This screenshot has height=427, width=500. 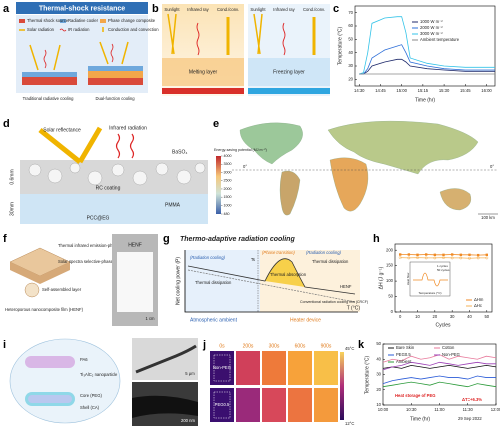 What do you see at coordinates (12, 176) in the screenshot?
I see `thickness: 0.6mm` at bounding box center [12, 176].